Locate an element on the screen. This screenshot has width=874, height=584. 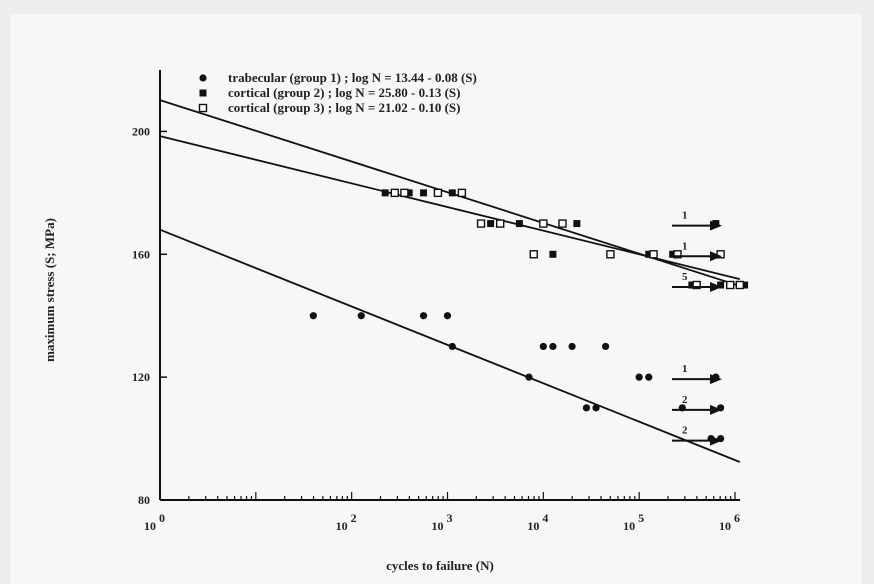
x-tick-exponent: 2 is located at coordinates (354, 518).